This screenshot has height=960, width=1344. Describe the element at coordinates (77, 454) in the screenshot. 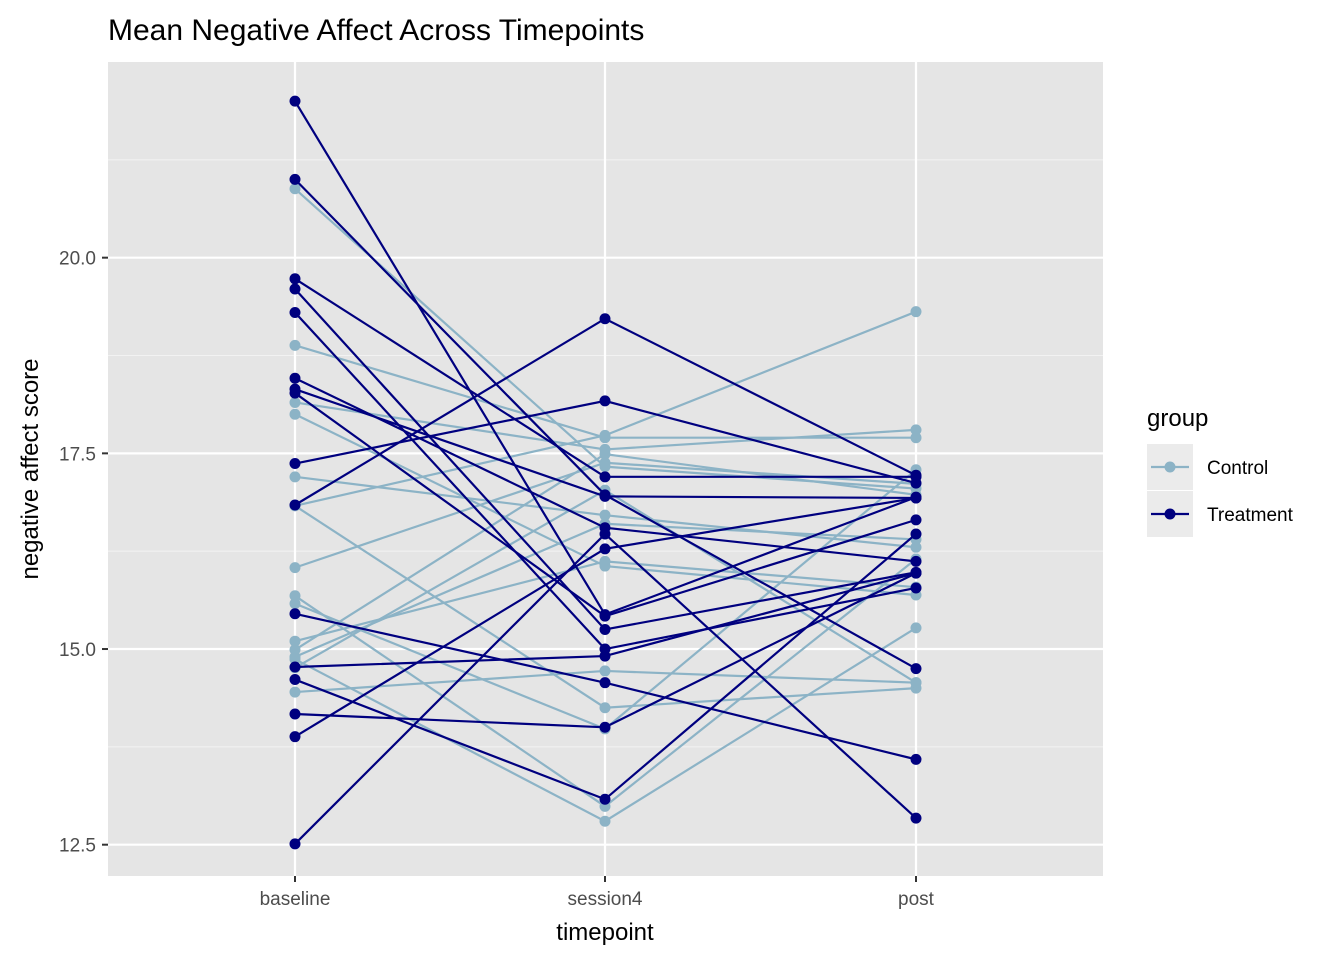

I see `y-tick-label: 17.5` at that location.